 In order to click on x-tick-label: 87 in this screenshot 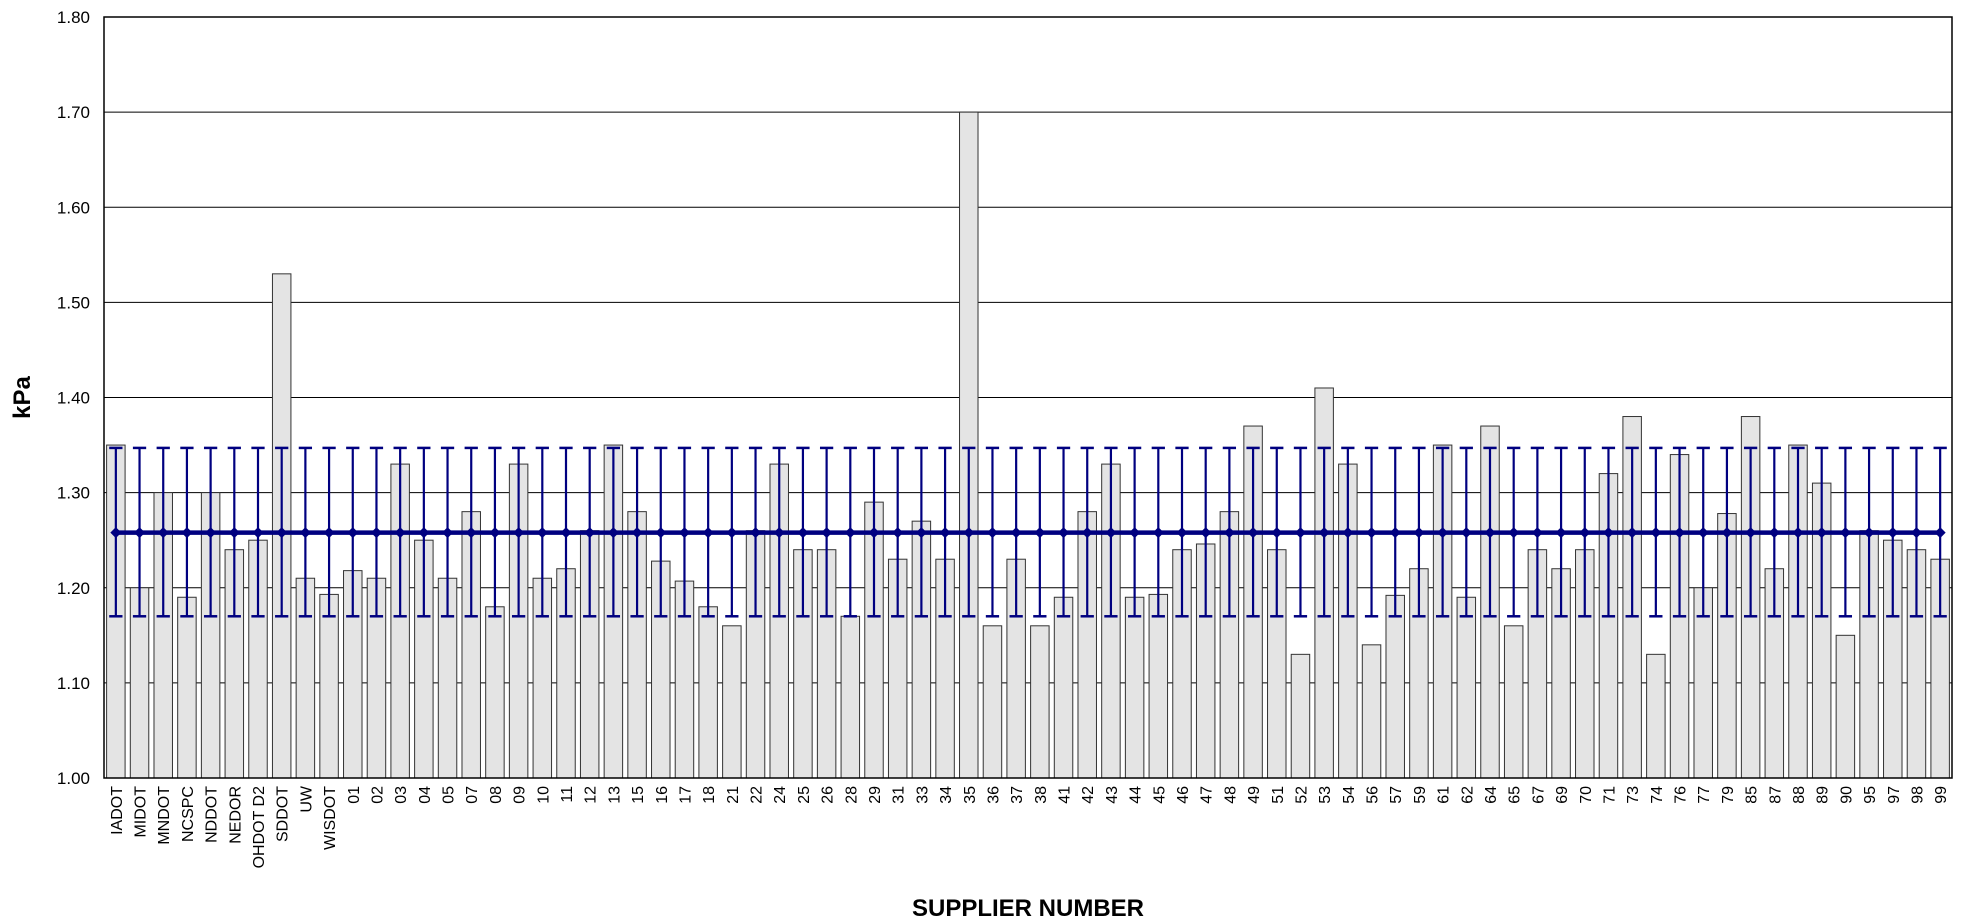, I will do `click(1775, 795)`.